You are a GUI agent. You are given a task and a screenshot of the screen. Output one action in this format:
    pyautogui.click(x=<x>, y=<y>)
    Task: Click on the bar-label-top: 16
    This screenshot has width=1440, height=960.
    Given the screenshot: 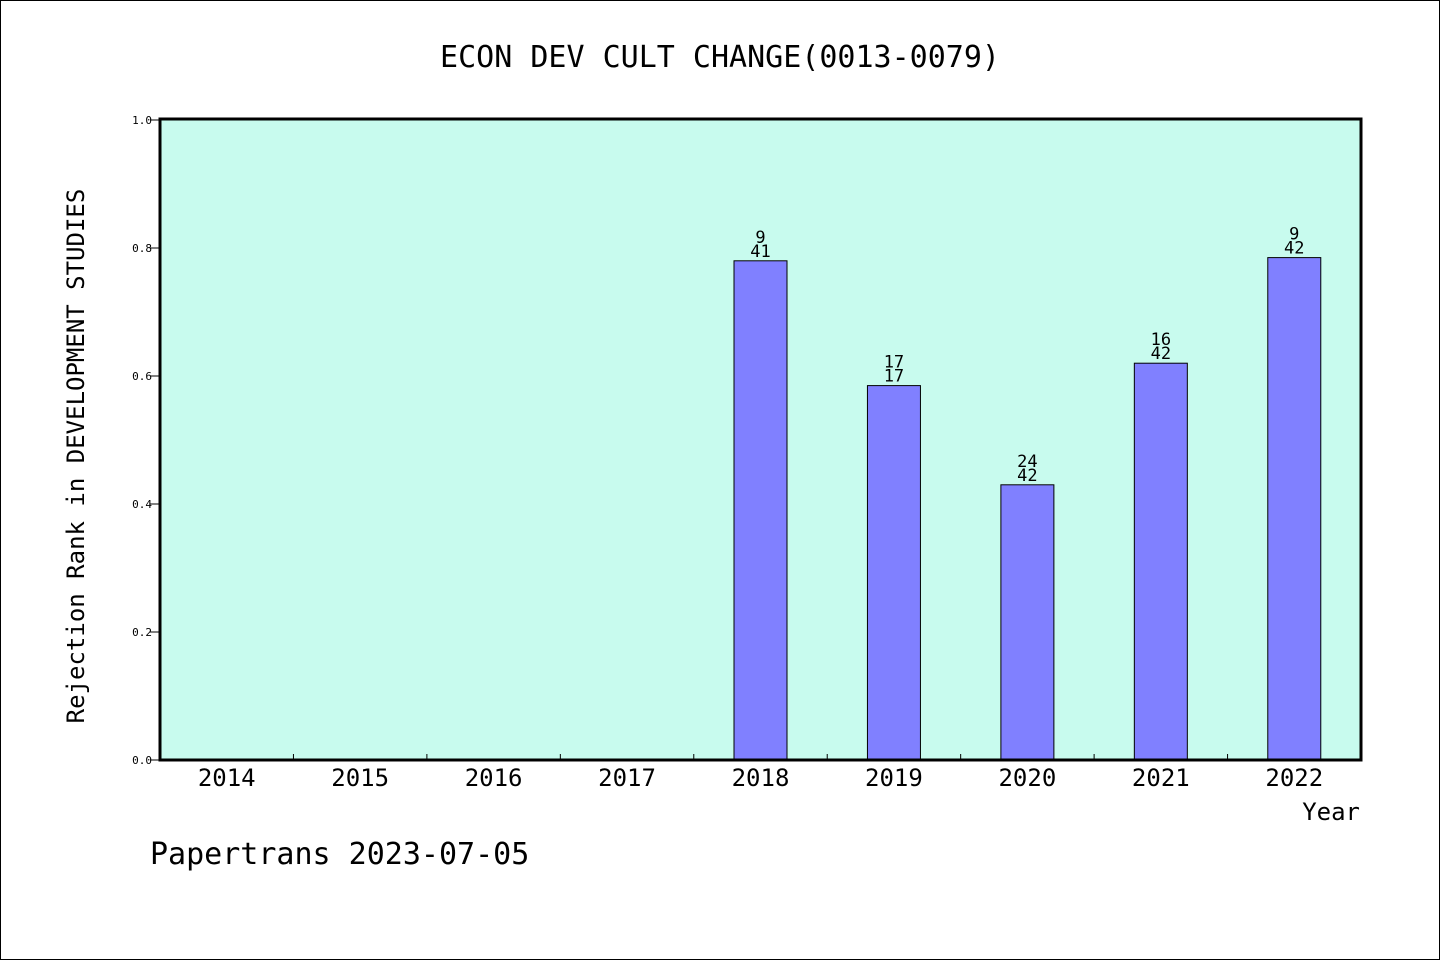 What is the action you would take?
    pyautogui.click(x=1161, y=340)
    